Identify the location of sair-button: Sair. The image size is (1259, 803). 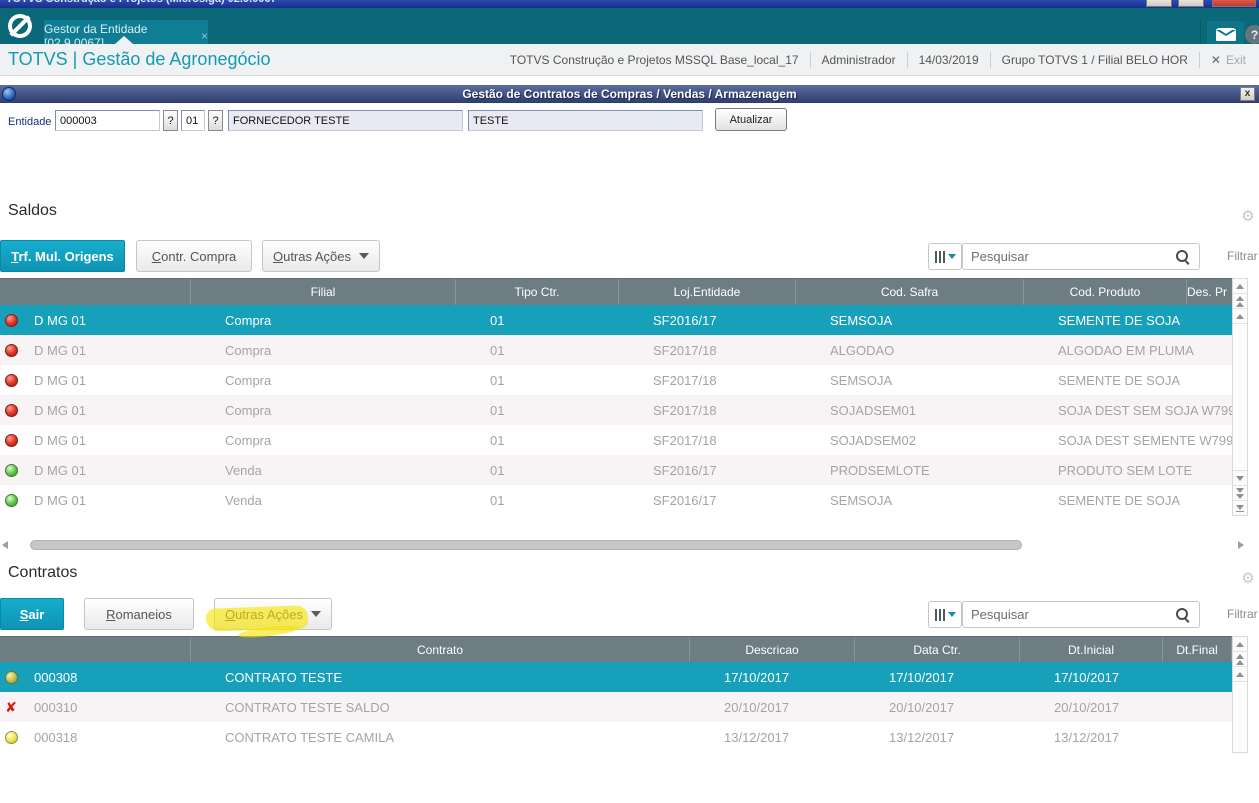
(32, 614).